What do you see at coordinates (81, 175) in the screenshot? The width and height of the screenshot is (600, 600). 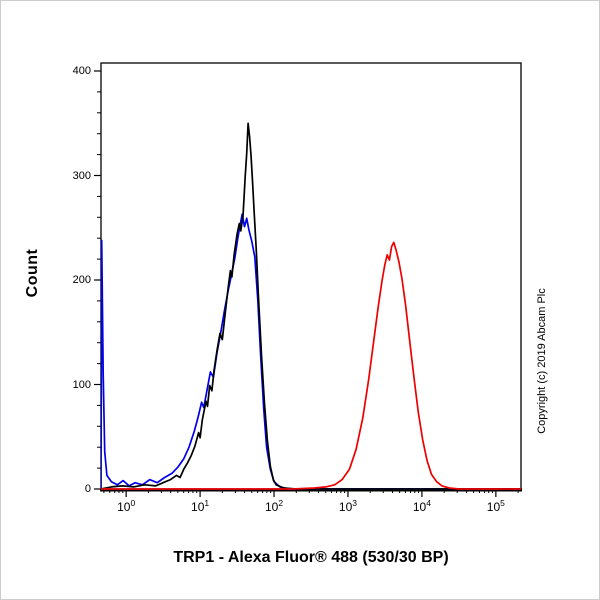 I see `y-tick-label: 300` at bounding box center [81, 175].